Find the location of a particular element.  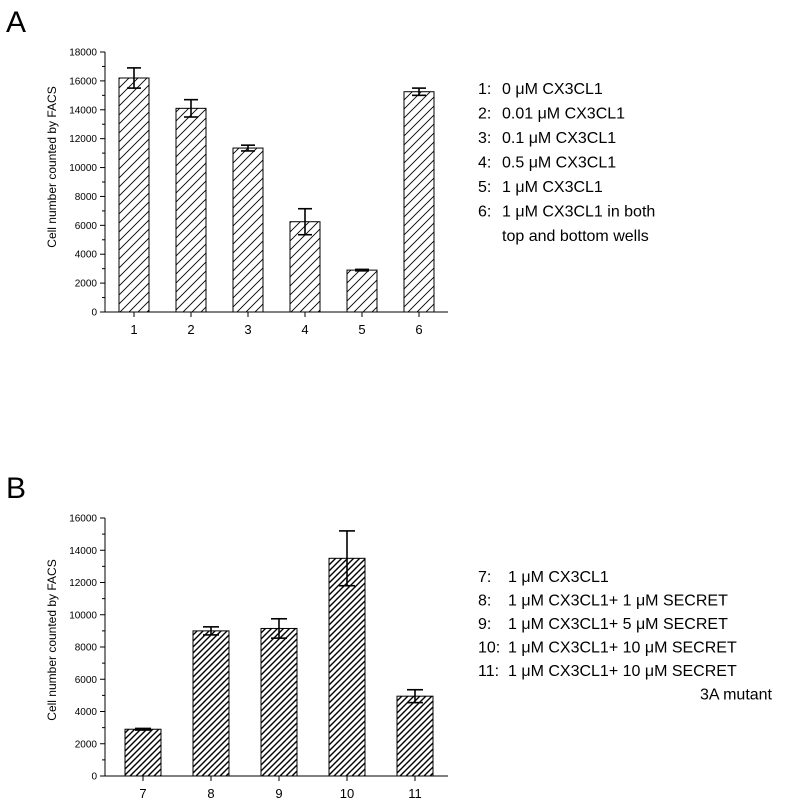

legend-label-a: 1 μM CX3CL1 is located at coordinates (552, 187).